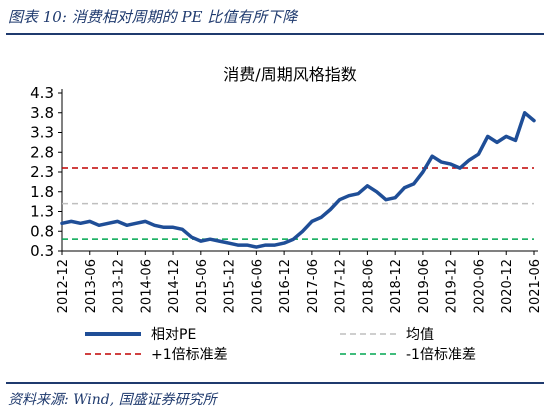 This screenshot has height=414, width=550. What do you see at coordinates (275, 34) in the screenshot?
I see `title-divider` at bounding box center [275, 34].